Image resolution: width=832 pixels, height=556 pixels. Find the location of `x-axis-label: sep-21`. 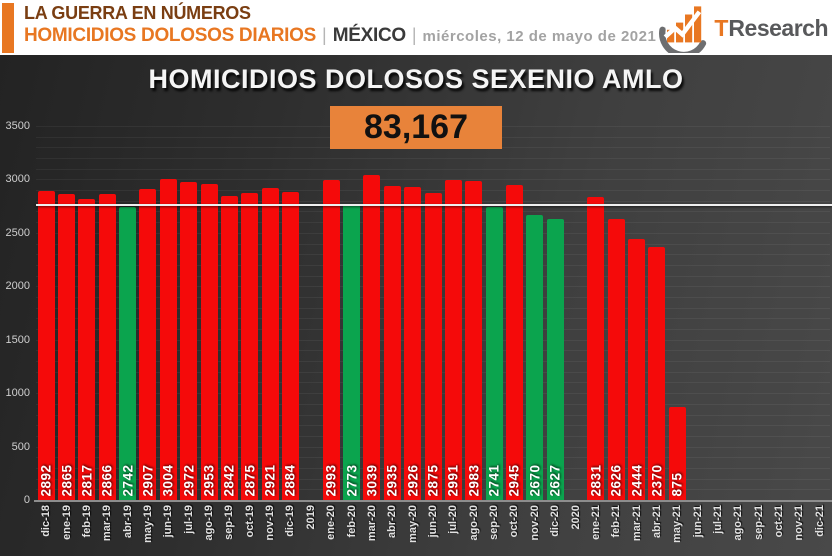

x-axis-label: sep-21 is located at coordinates (758, 522).